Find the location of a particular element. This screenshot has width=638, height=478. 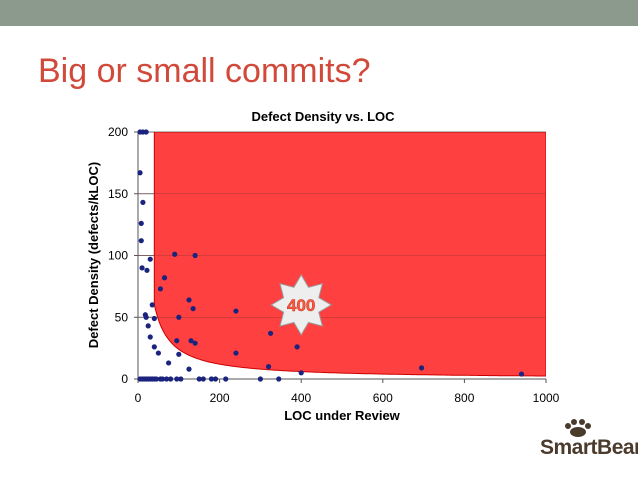

annotation-label: 400 is located at coordinates (301, 305).